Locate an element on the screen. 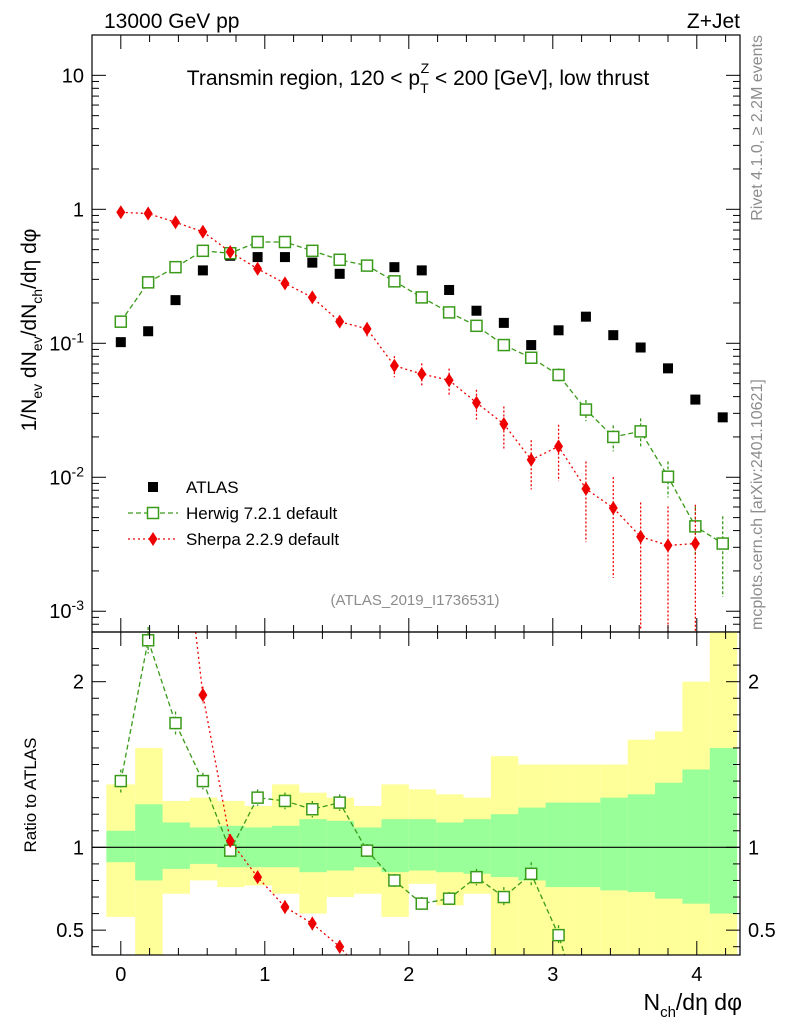 This screenshot has height=1024, width=786. y-tick-exponent: -1 is located at coordinates (78, 337).